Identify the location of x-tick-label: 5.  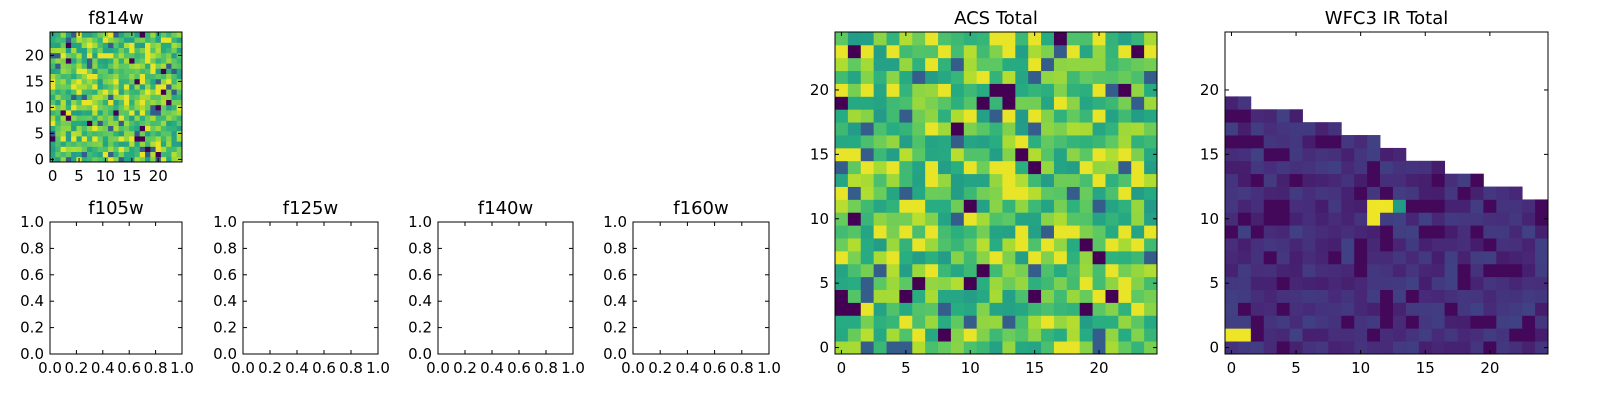
(906, 368).